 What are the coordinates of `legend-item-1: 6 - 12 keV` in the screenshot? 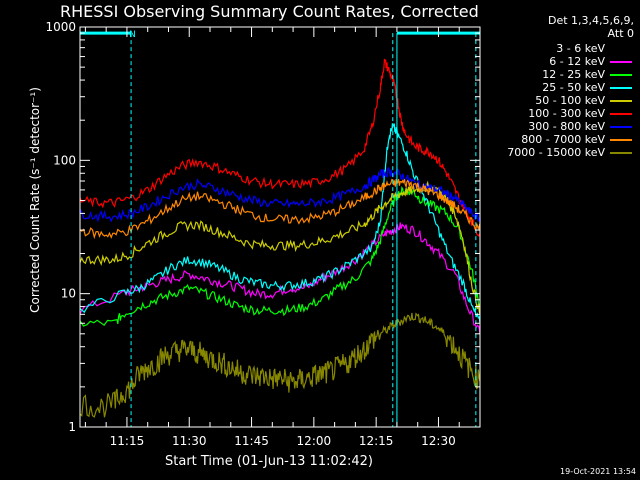 It's located at (569, 61).